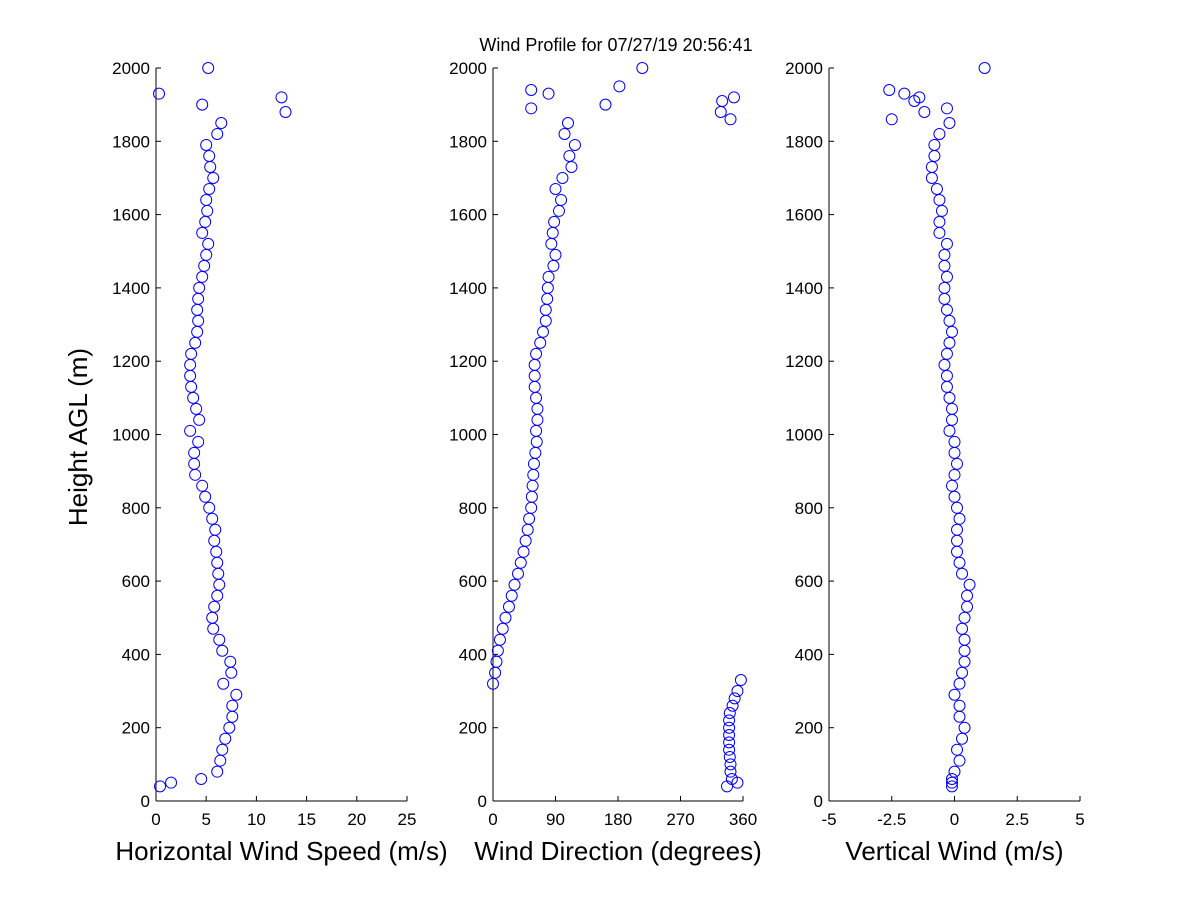  What do you see at coordinates (809, 581) in the screenshot?
I see `vertical-wind-y-tick-label: 600` at bounding box center [809, 581].